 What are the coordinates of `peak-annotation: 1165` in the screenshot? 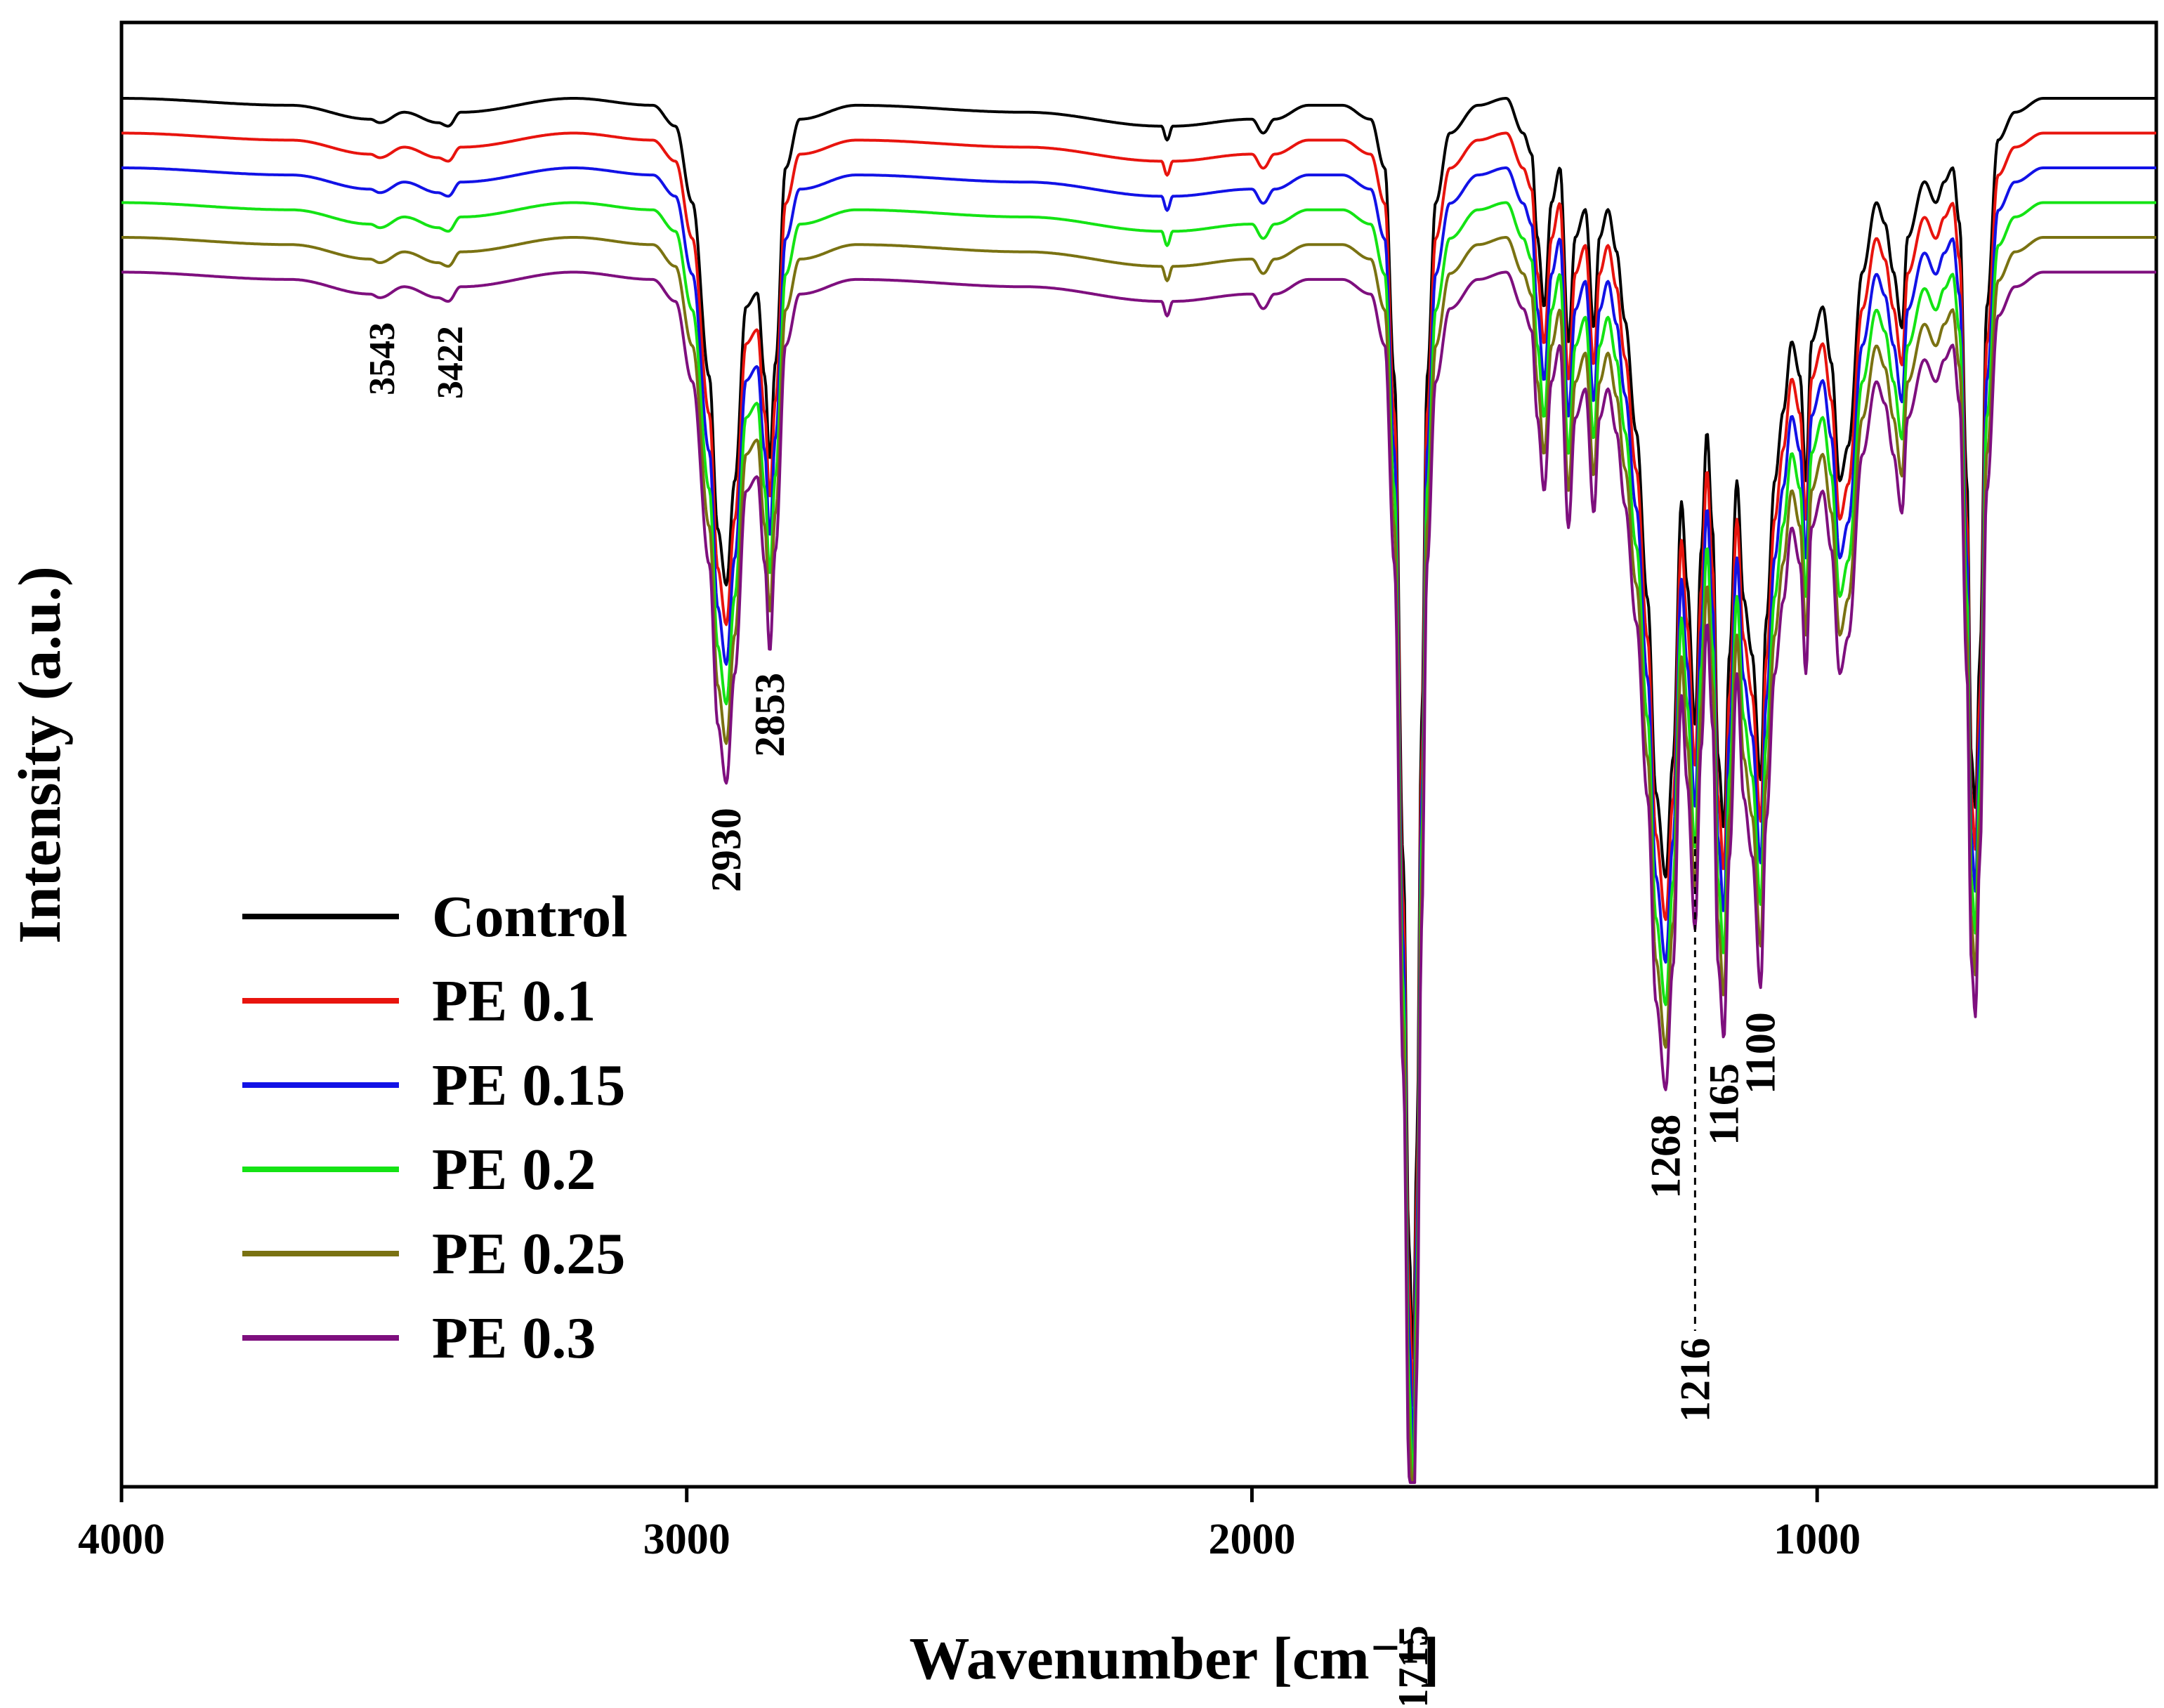 It's located at (1723, 1104).